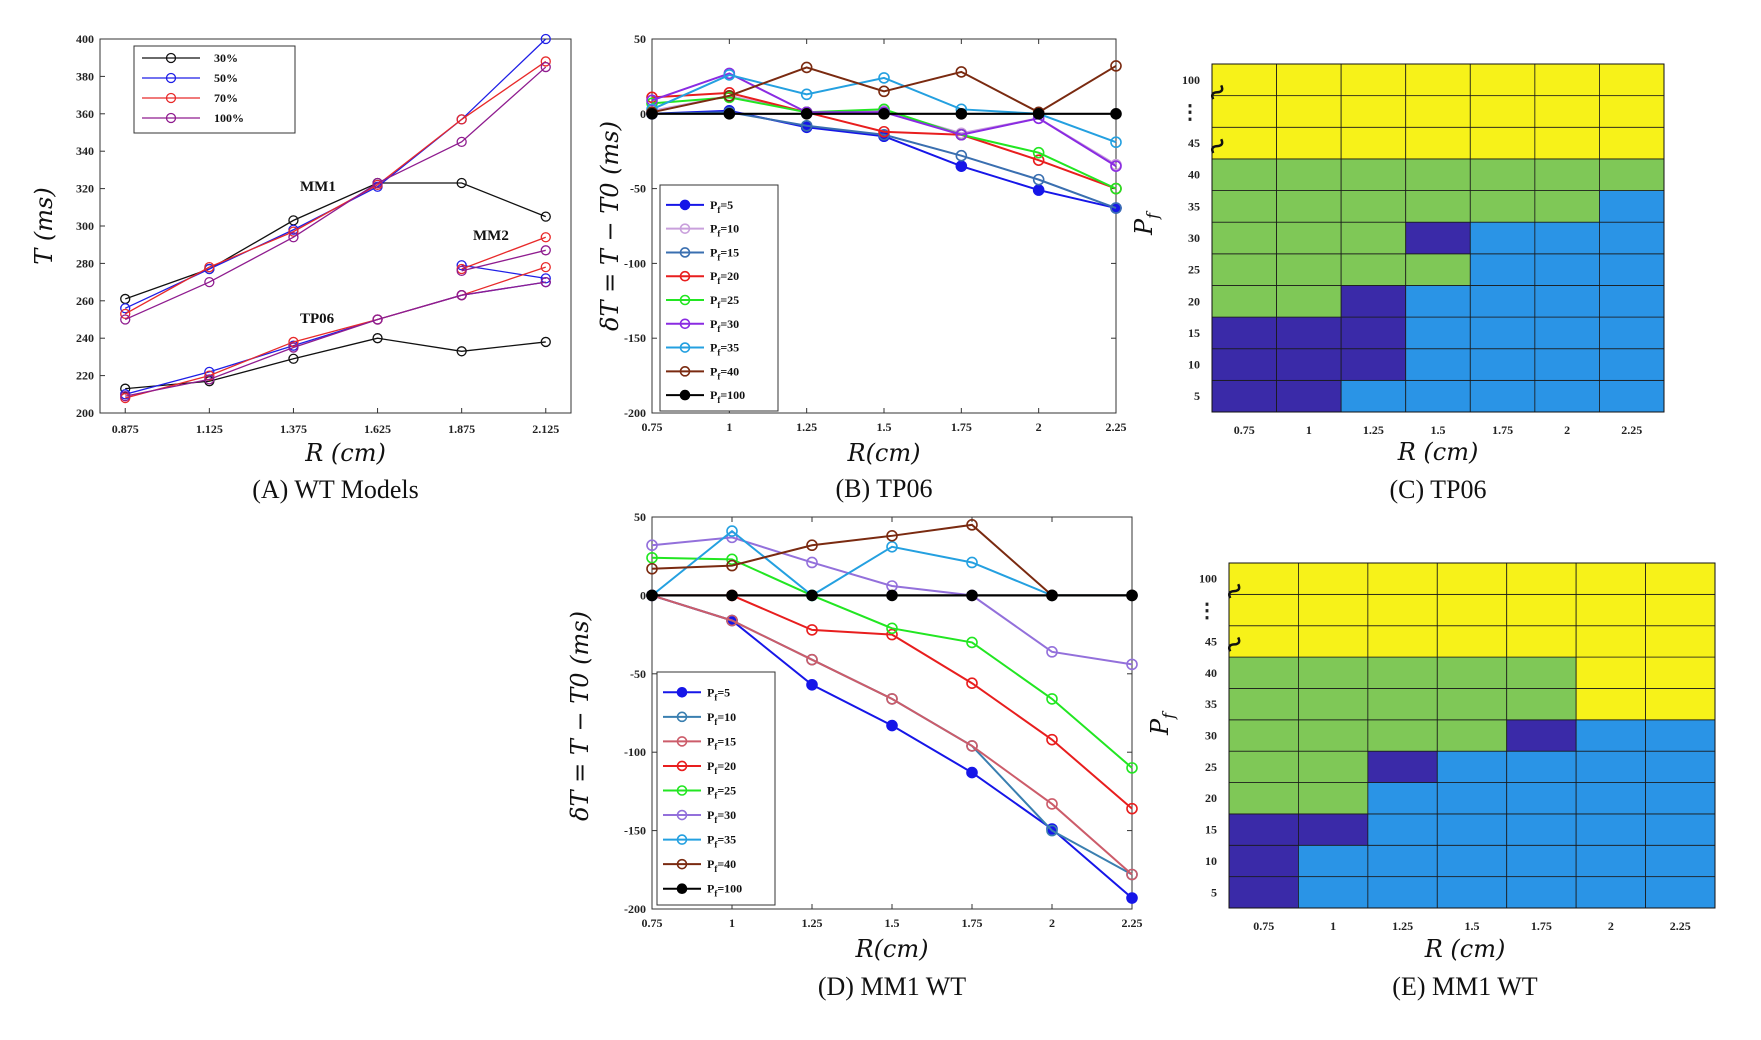 Image resolution: width=1761 pixels, height=1040 pixels. What do you see at coordinates (1234, 591) in the screenshot?
I see `axis-break-icon` at bounding box center [1234, 591].